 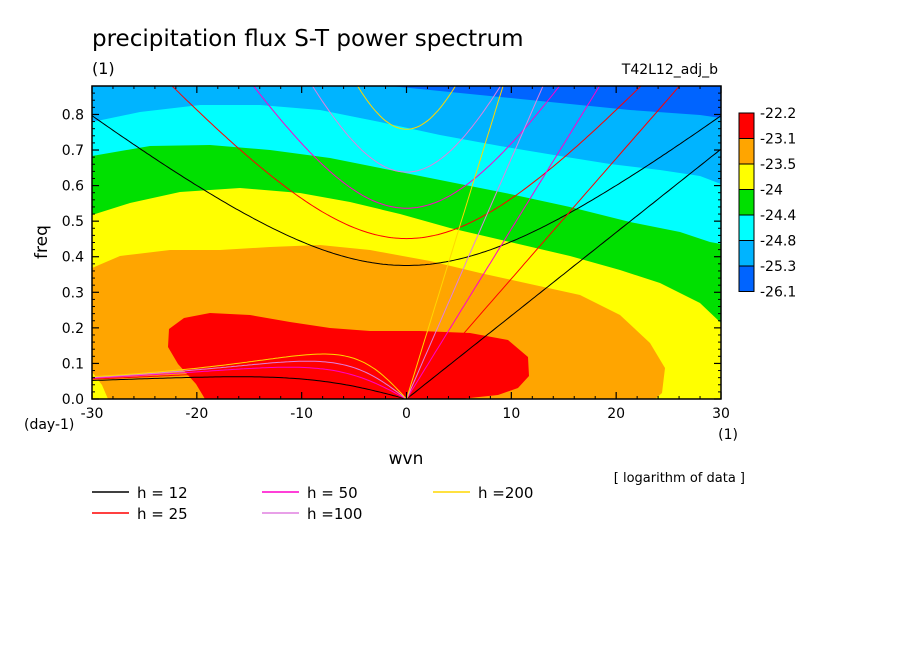 I want to click on legend-label: h =200, so click(x=505, y=493).